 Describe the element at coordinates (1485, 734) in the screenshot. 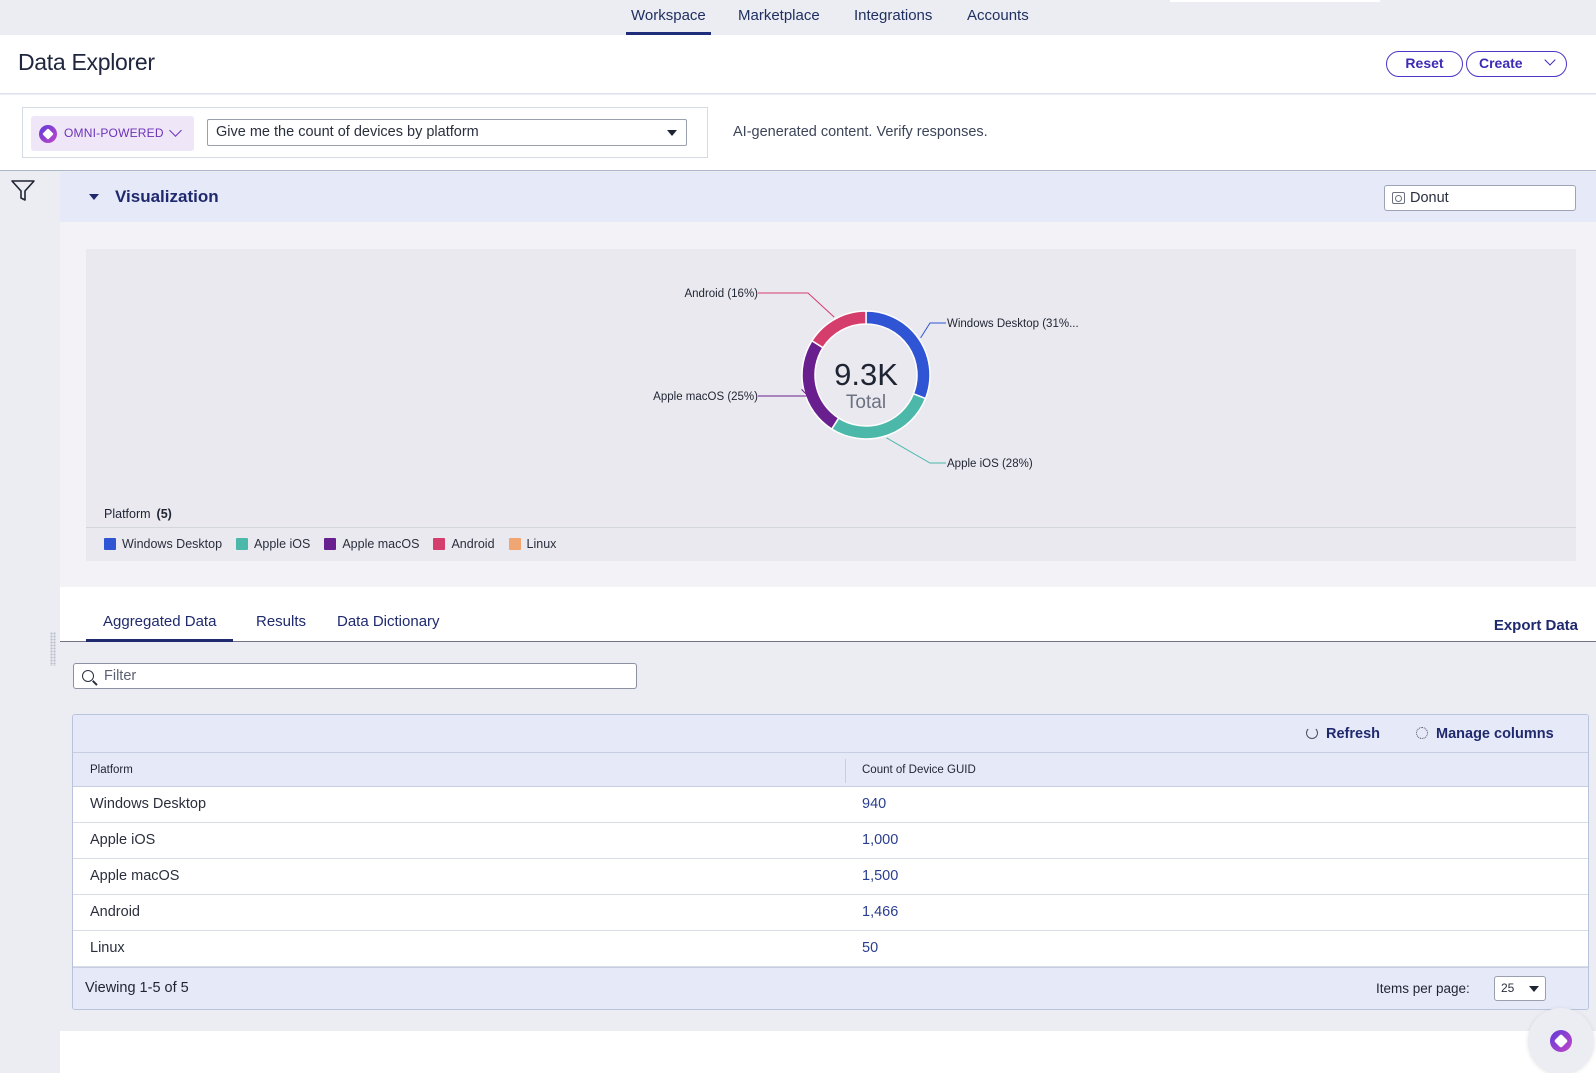

I see `manage-columns-button: Manage columns` at that location.